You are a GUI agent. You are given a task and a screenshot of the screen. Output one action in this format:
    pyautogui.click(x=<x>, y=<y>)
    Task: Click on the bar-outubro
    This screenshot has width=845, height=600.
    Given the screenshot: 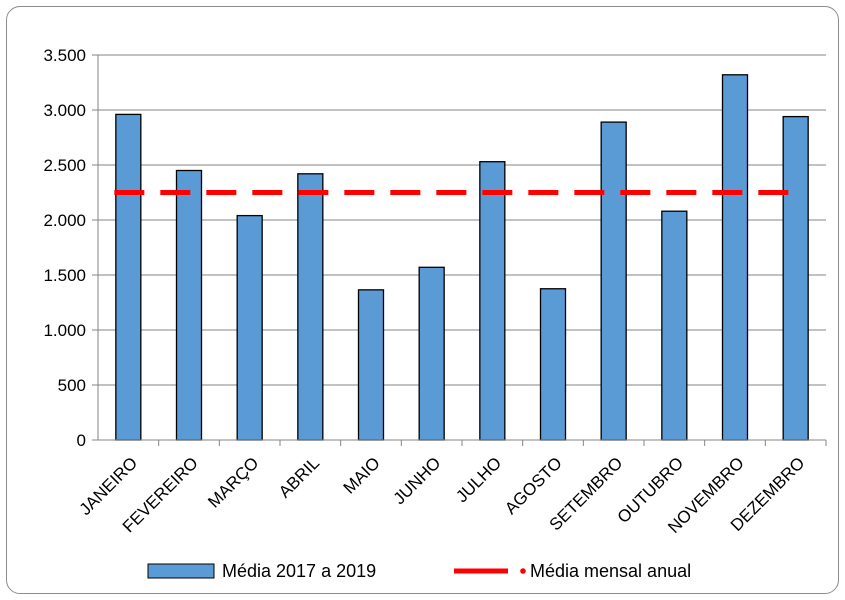 What is the action you would take?
    pyautogui.click(x=674, y=325)
    